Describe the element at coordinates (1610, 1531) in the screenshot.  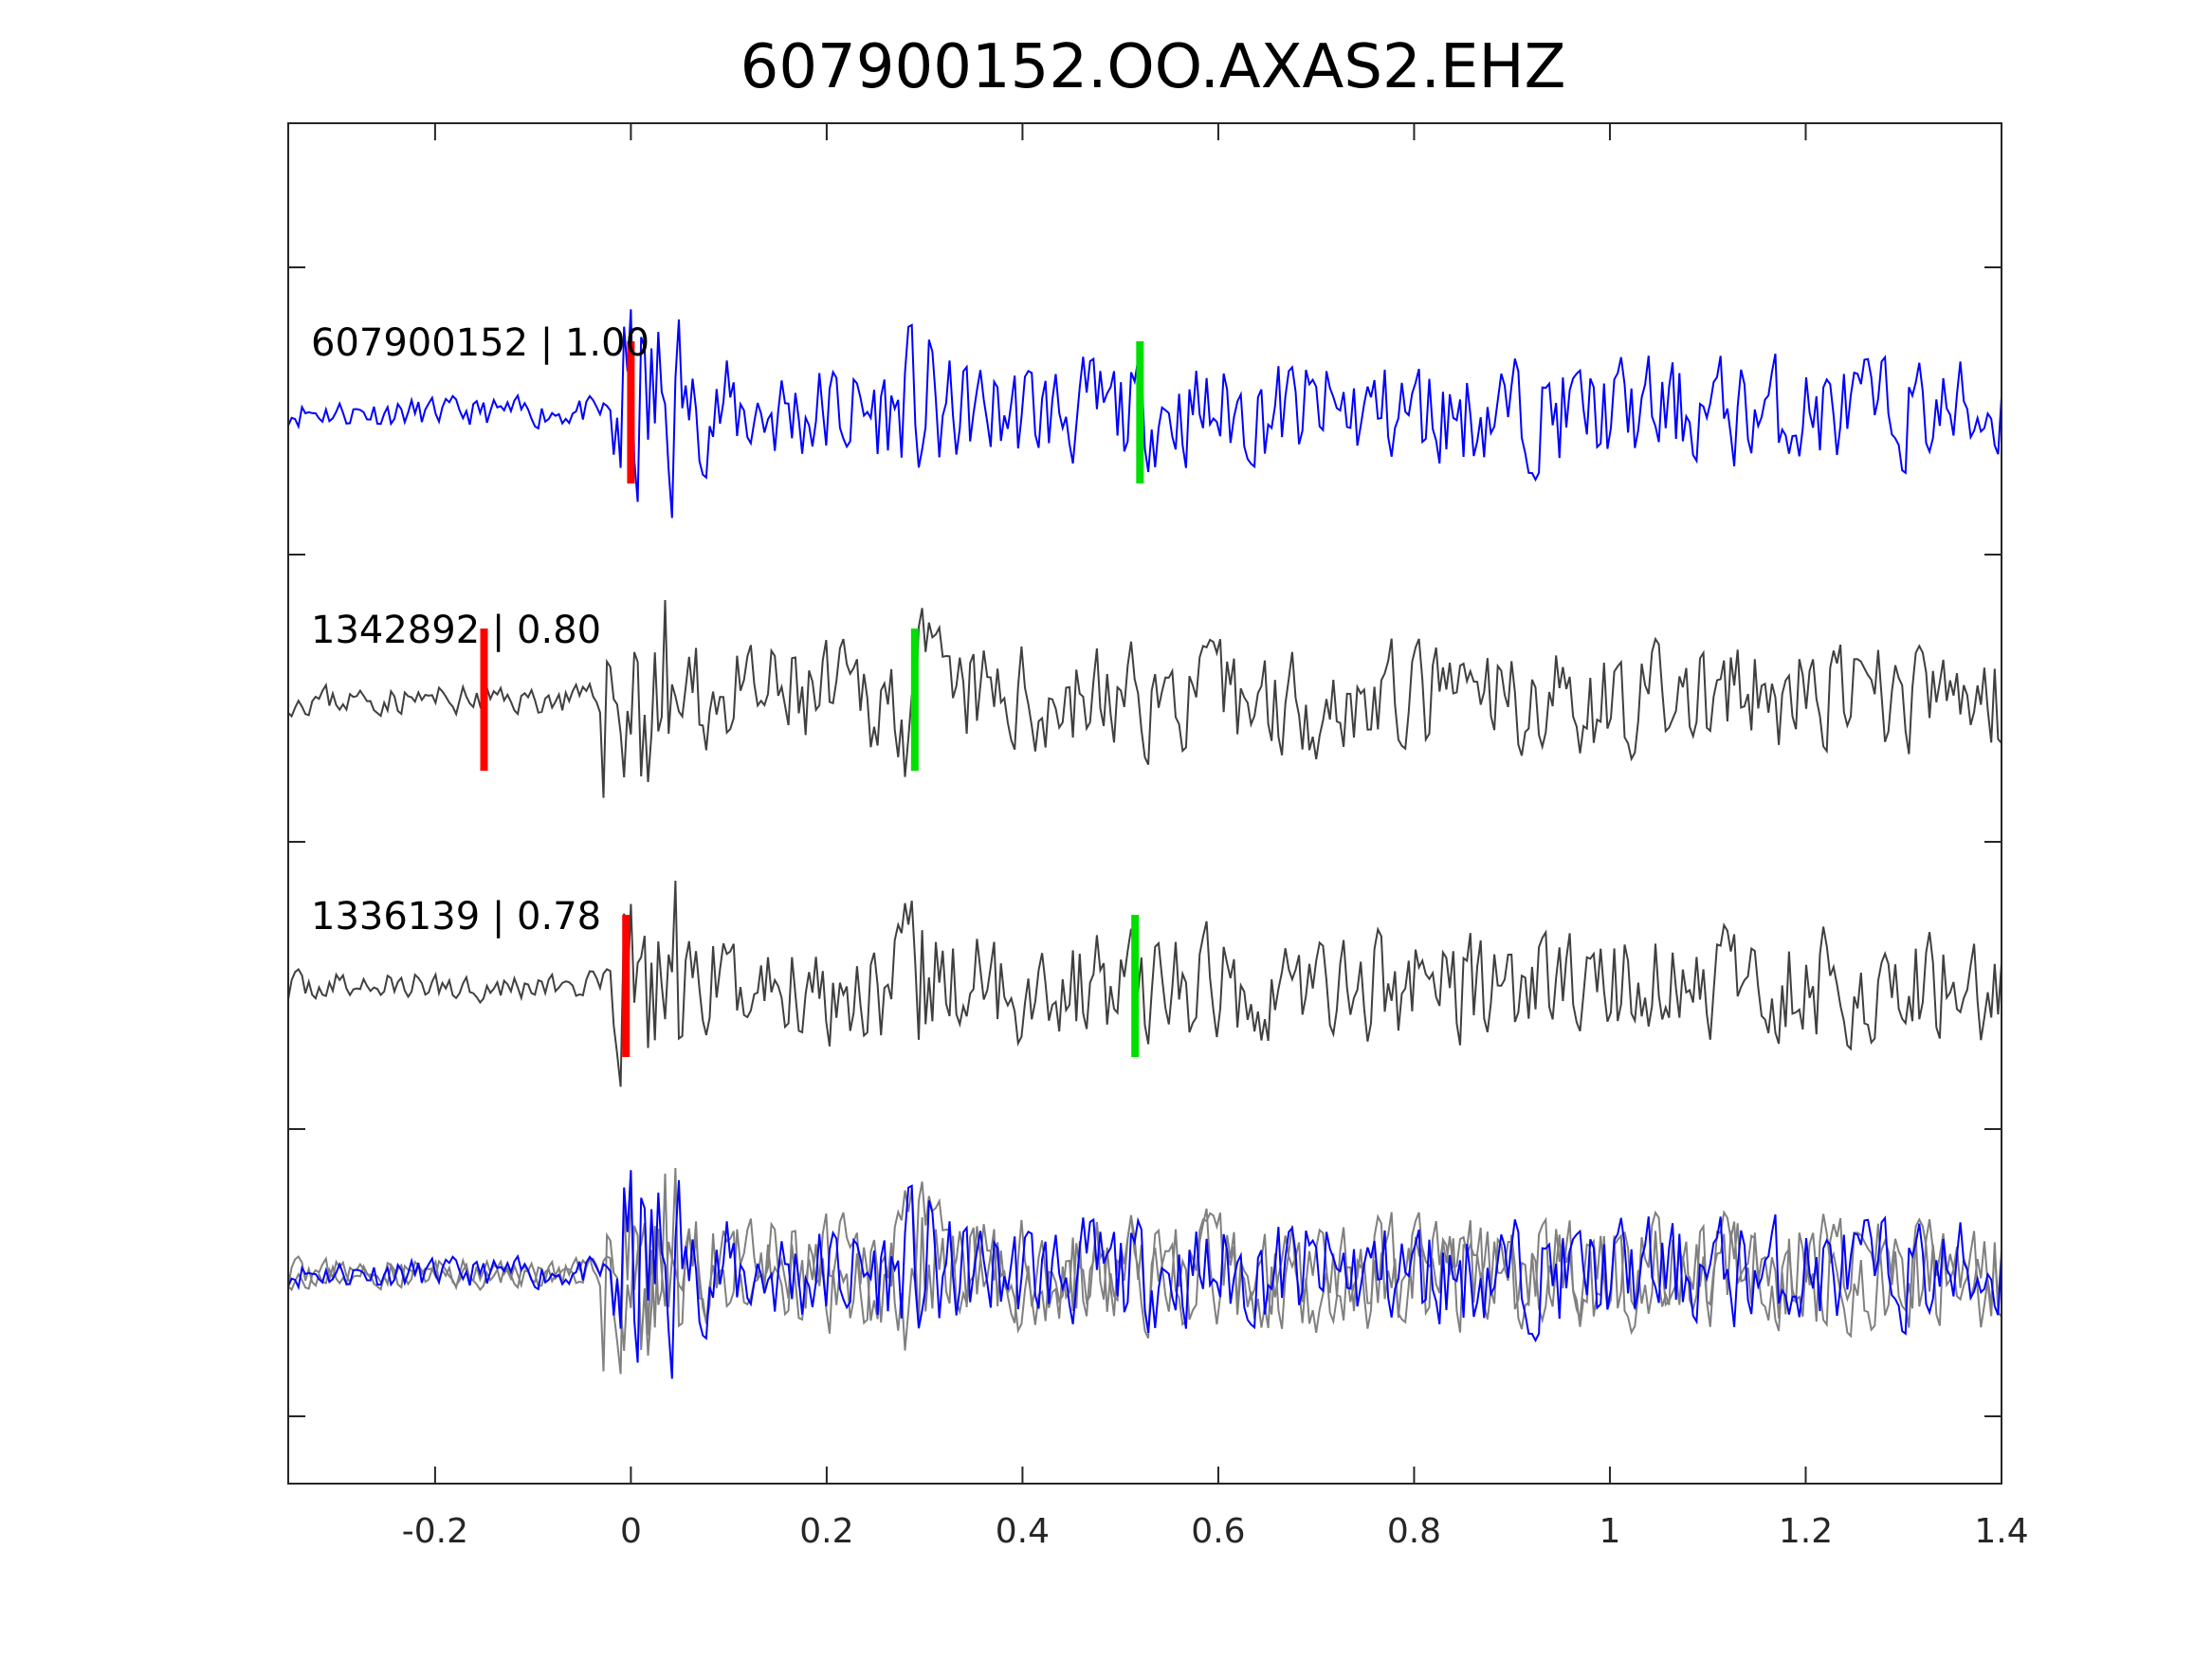
I see `x-tick-label: 1` at that location.